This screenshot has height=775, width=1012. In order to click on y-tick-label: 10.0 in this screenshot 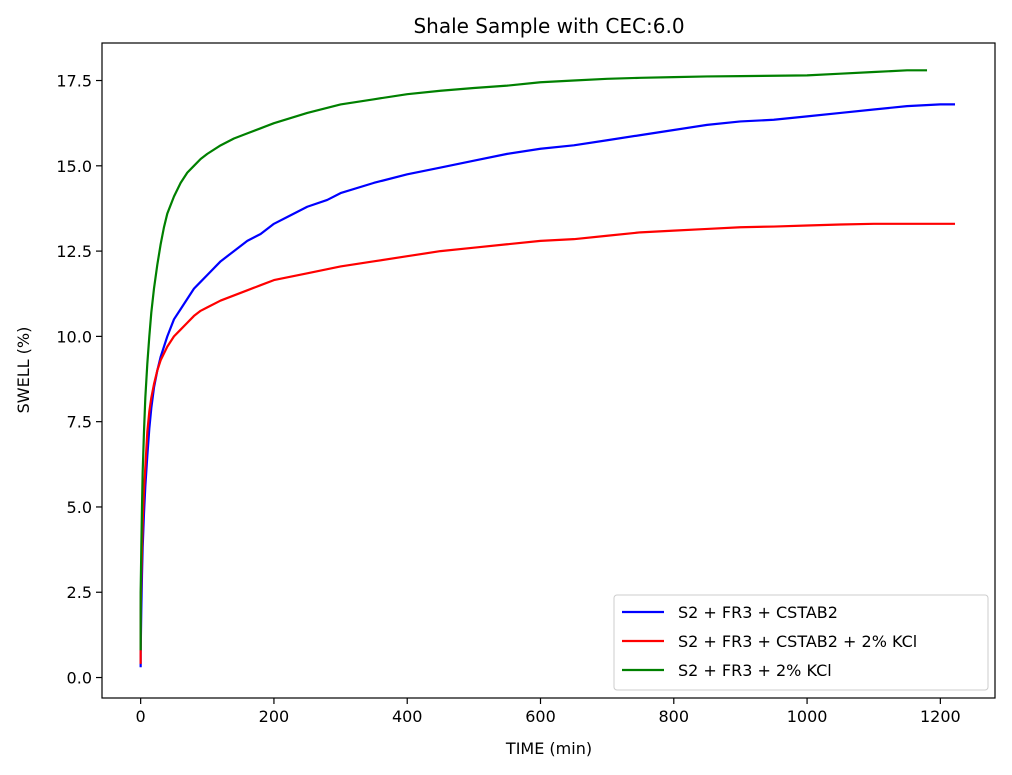, I will do `click(74, 336)`.